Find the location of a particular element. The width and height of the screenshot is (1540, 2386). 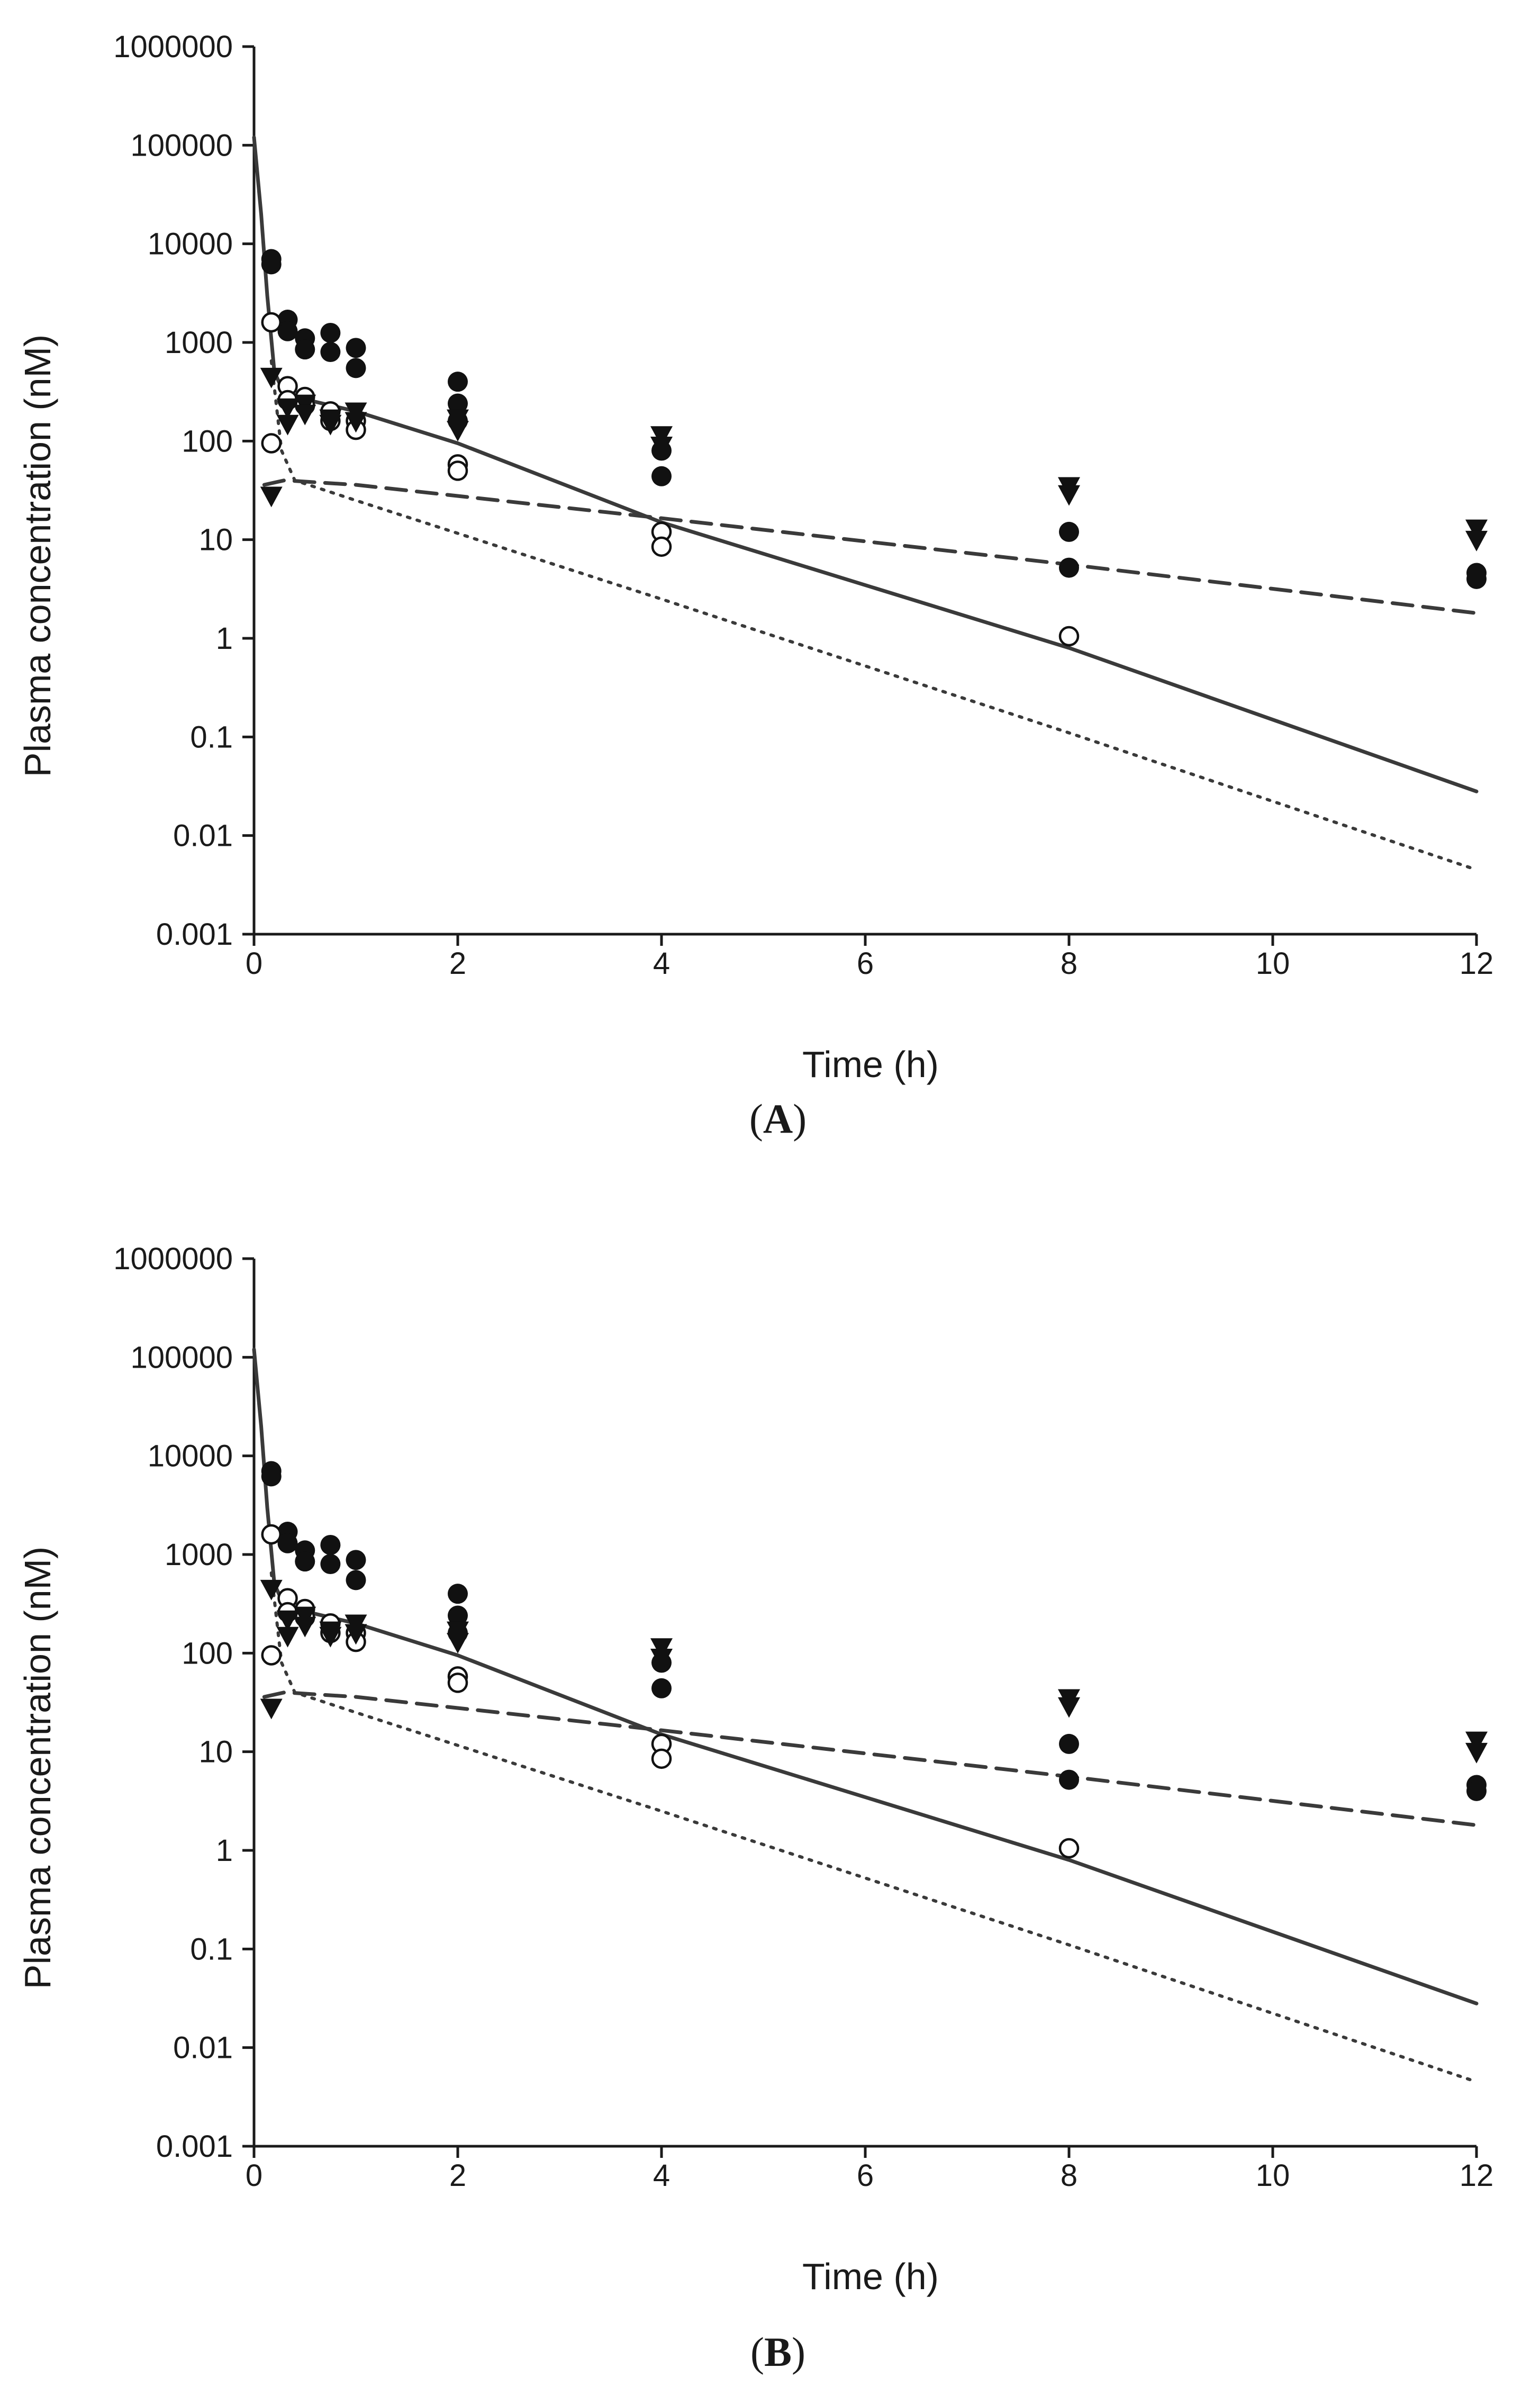

panel-label-a: (A) is located at coordinates (778, 1119).